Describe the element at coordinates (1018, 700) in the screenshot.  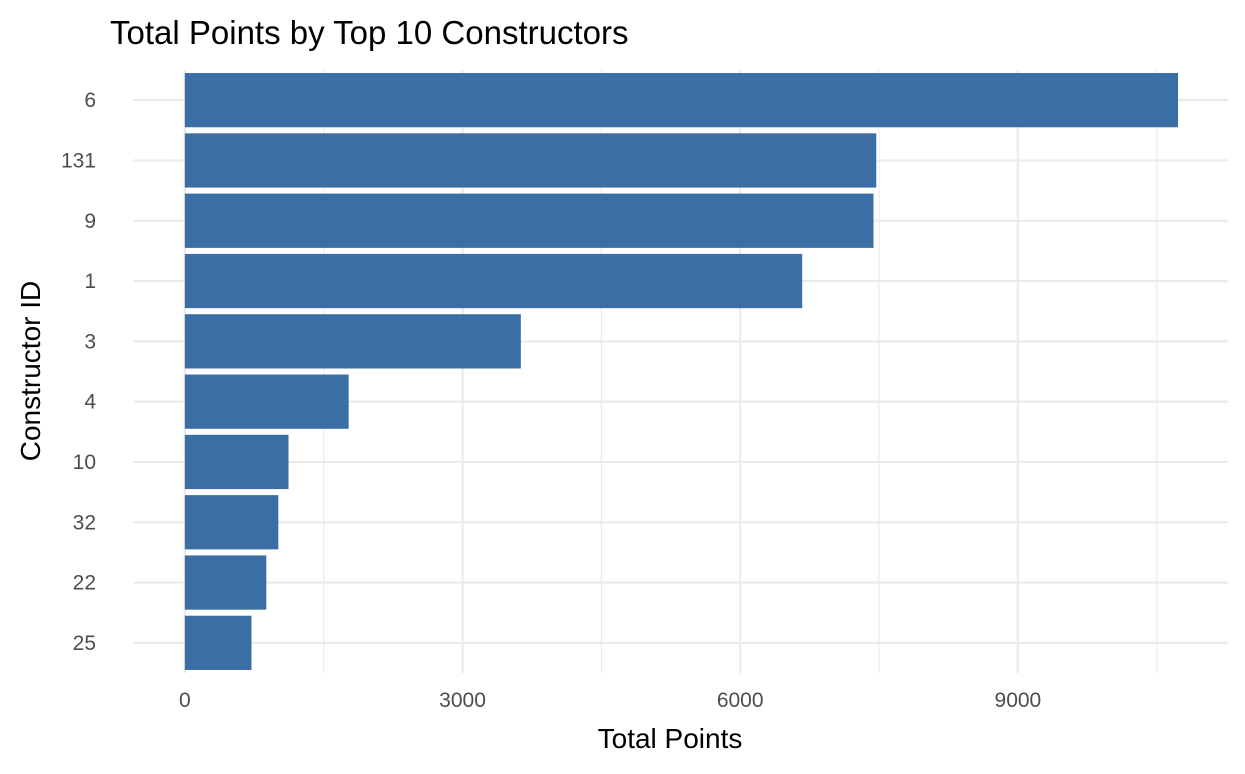
I see `x-tick-label: 9000` at that location.